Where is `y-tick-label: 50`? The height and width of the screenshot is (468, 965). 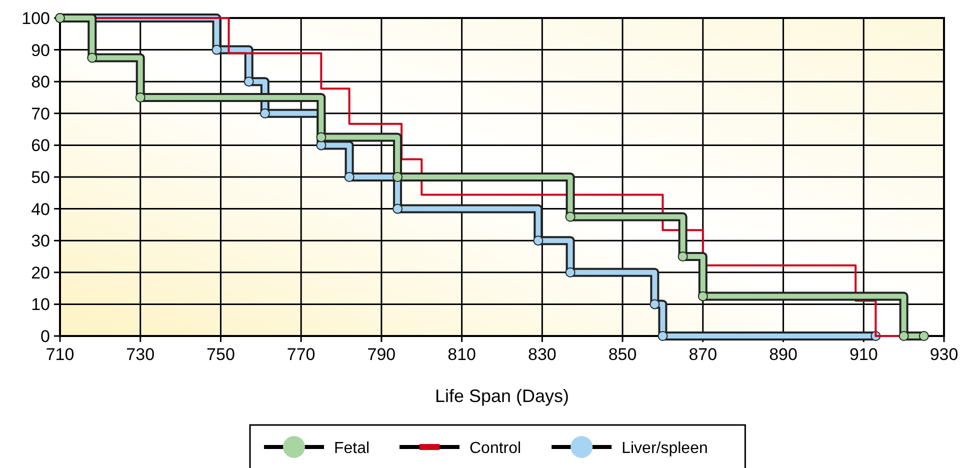
y-tick-label: 50 is located at coordinates (40, 177).